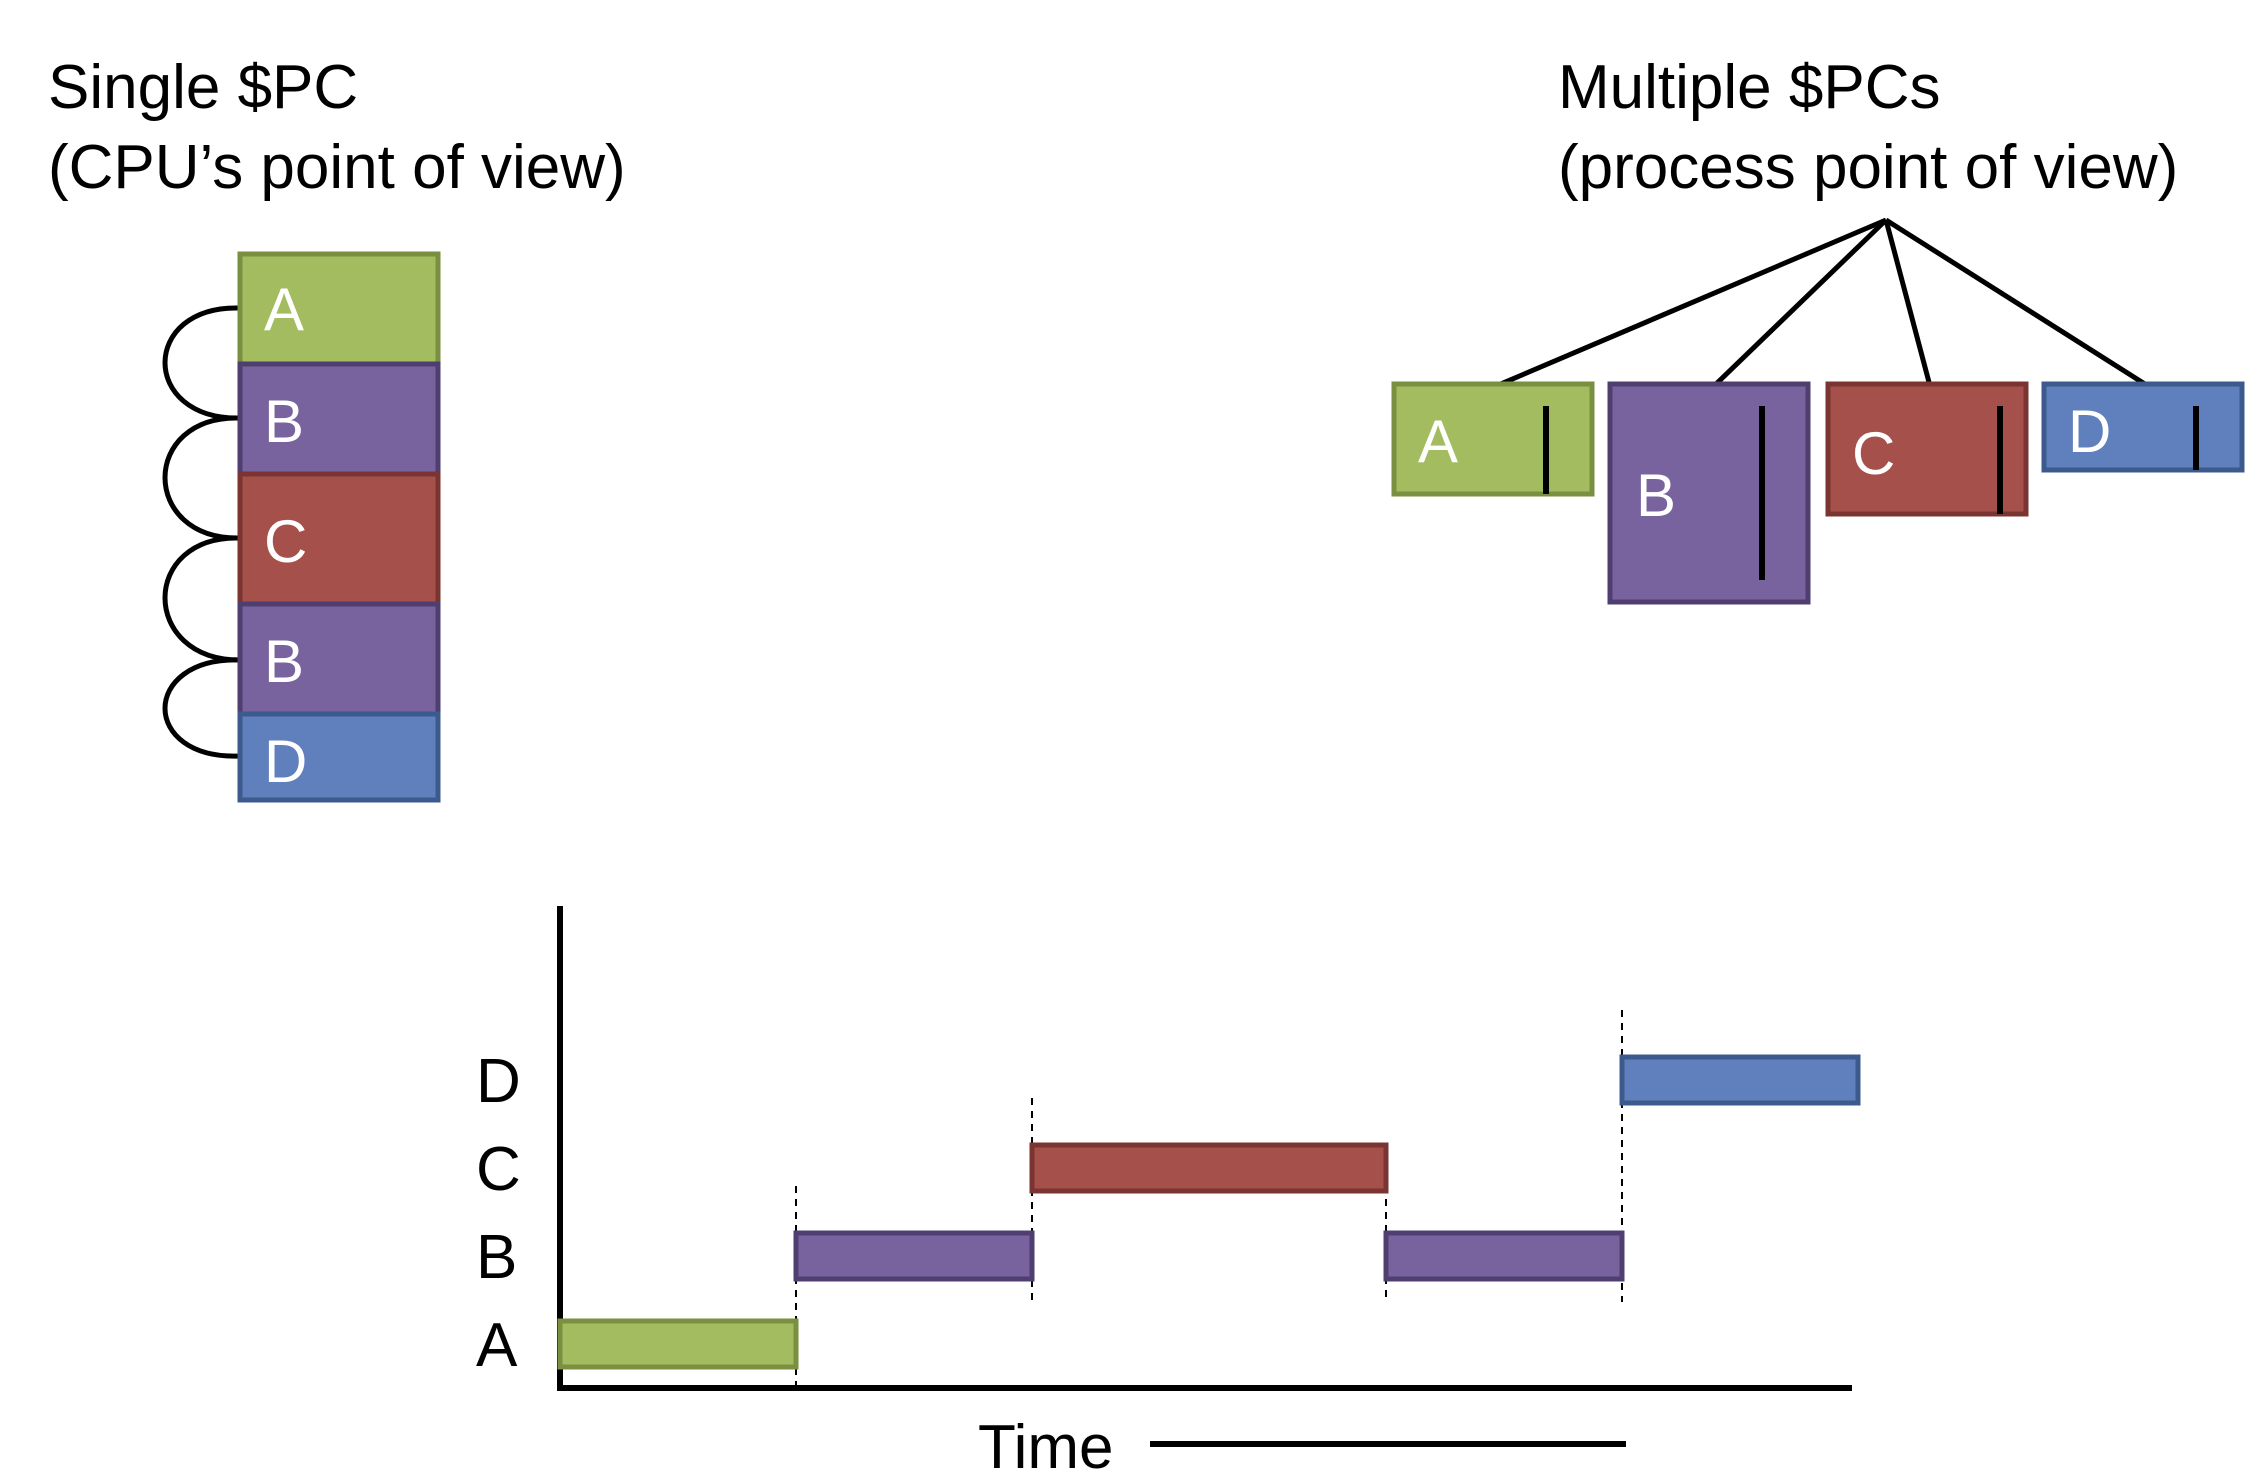 Image resolution: width=2264 pixels, height=1480 pixels. I want to click on switch-arc-c-b, so click(201, 599).